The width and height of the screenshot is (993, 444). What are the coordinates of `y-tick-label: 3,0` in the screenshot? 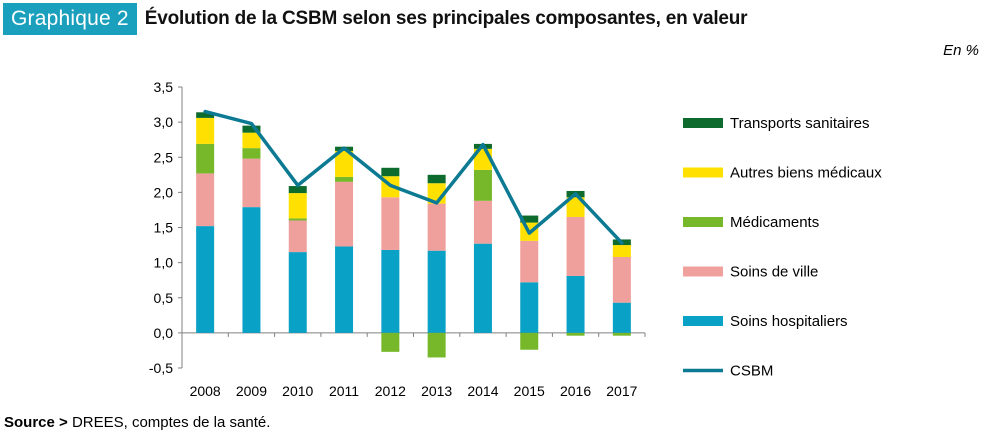 It's located at (164, 122).